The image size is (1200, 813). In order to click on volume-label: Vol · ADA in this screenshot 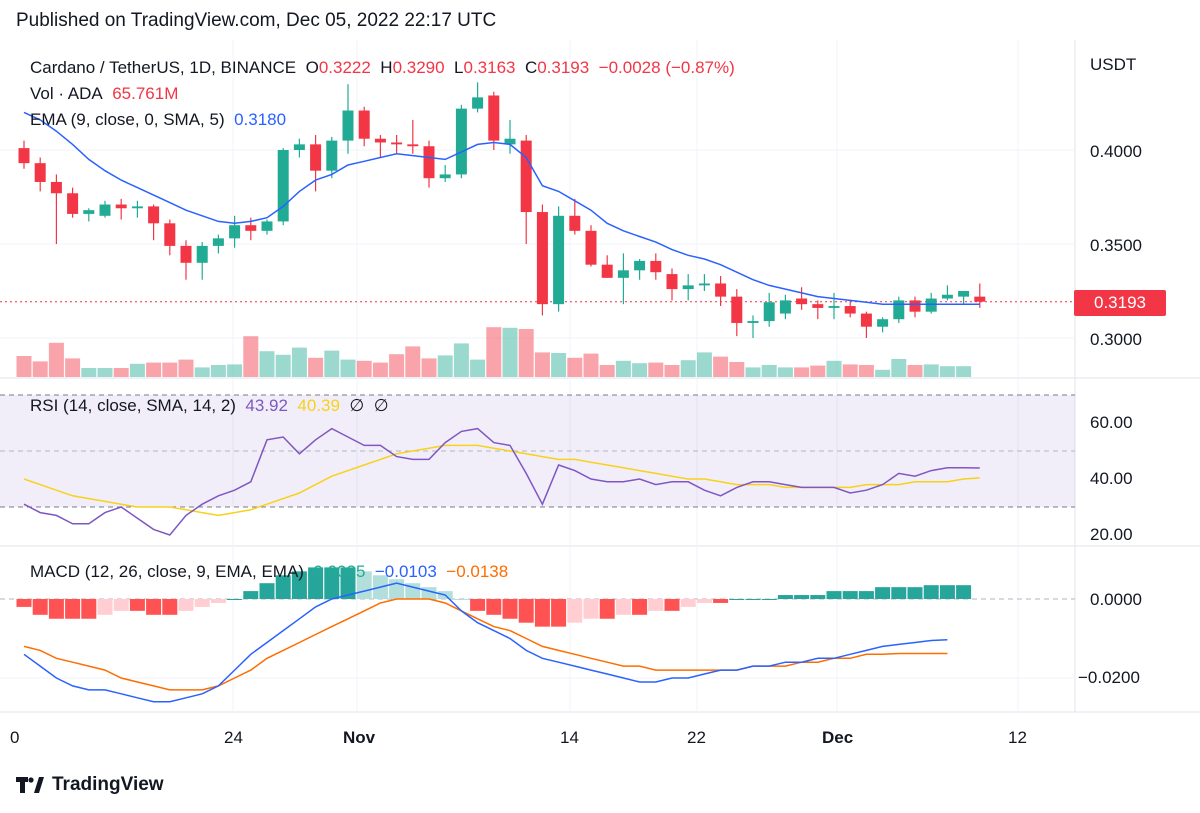, I will do `click(66, 93)`.